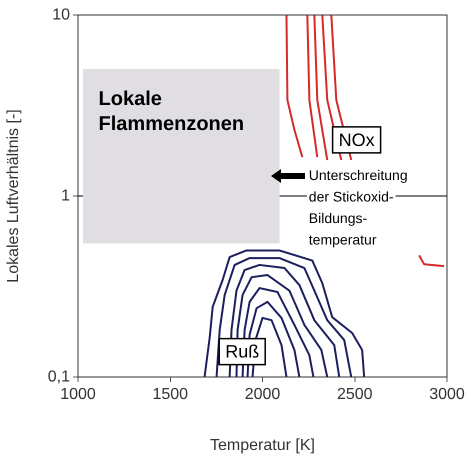  Describe the element at coordinates (170, 395) in the screenshot. I see `x-tick-label: 1500` at that location.